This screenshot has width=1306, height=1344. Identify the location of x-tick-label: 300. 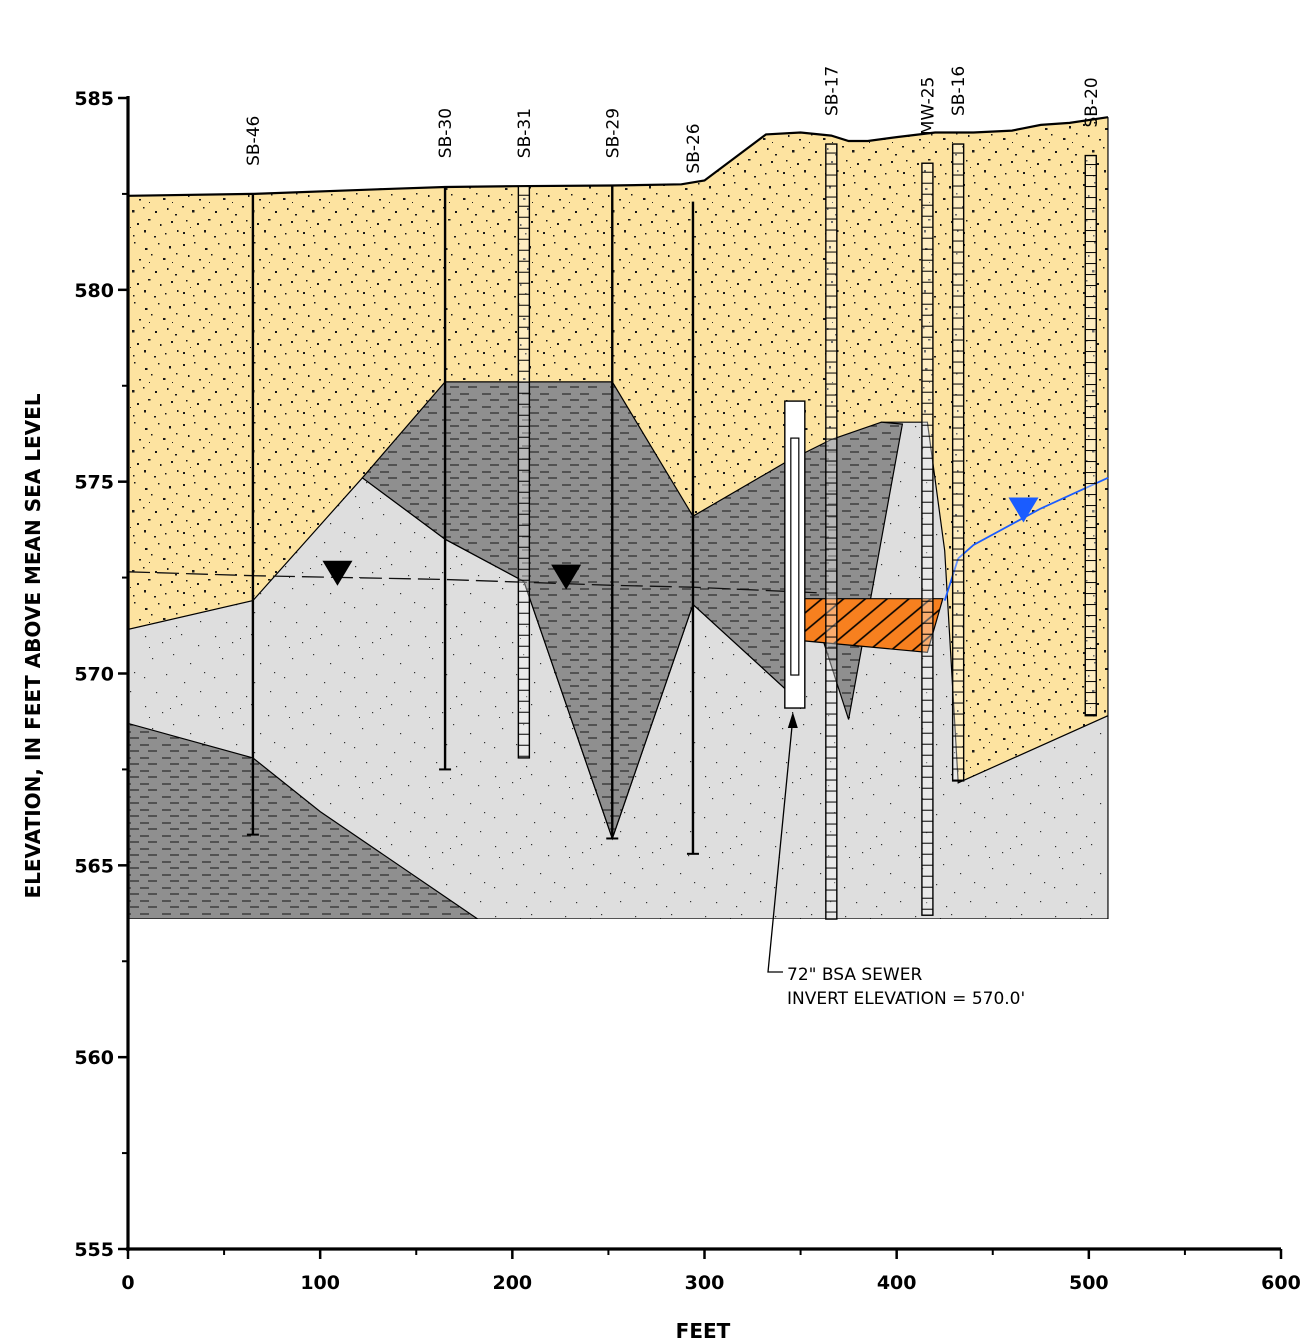
(705, 1283).